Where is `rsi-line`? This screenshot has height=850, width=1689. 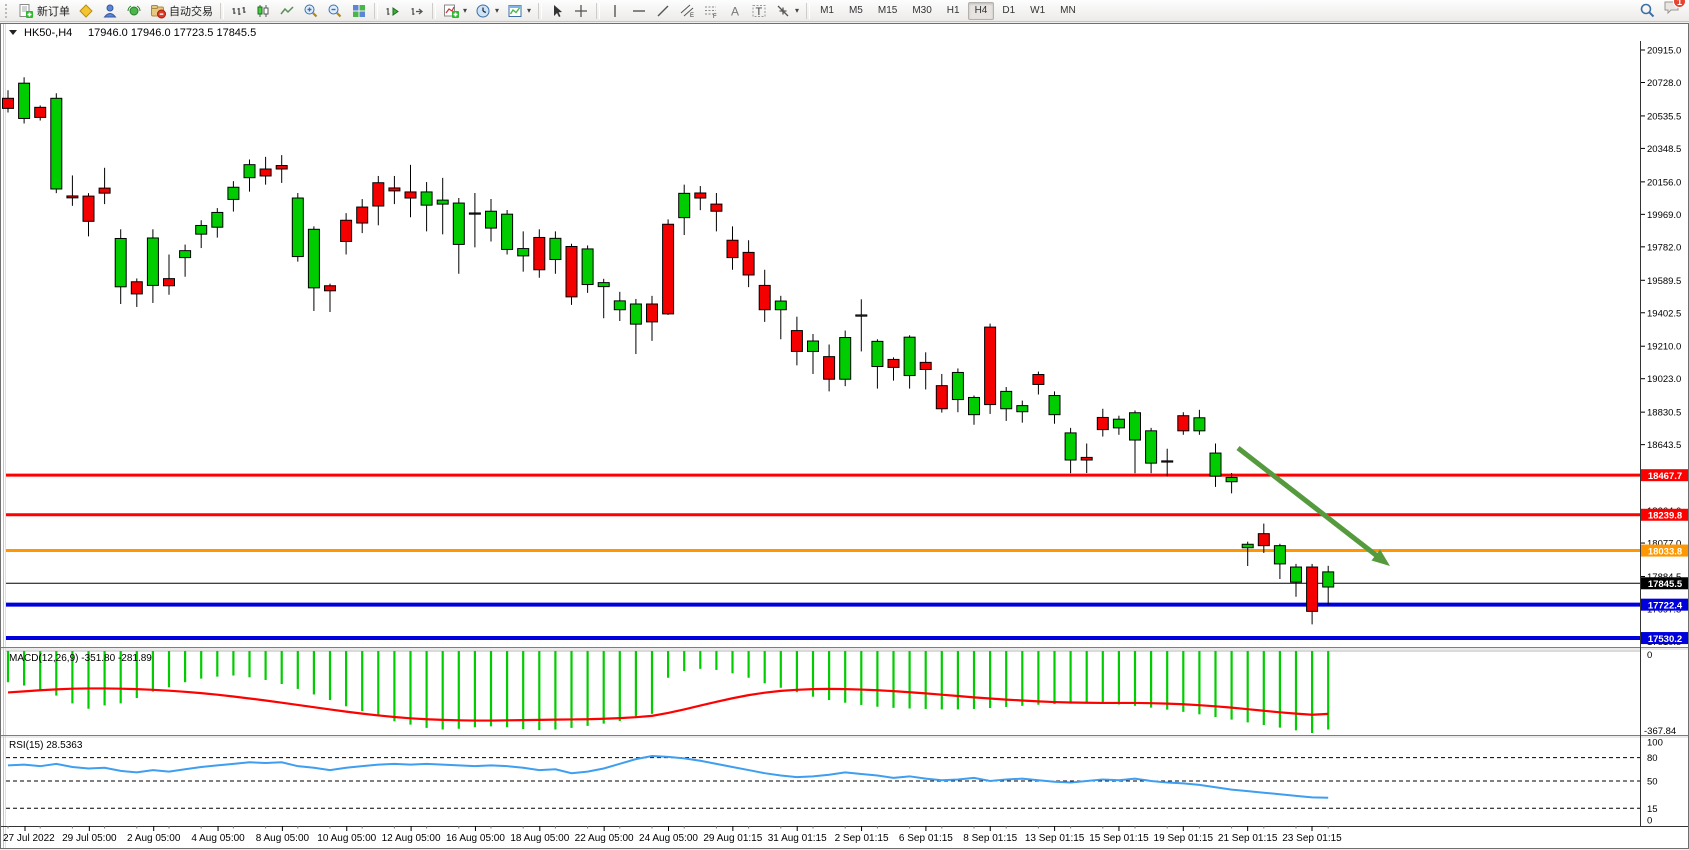 rsi-line is located at coordinates (668, 777).